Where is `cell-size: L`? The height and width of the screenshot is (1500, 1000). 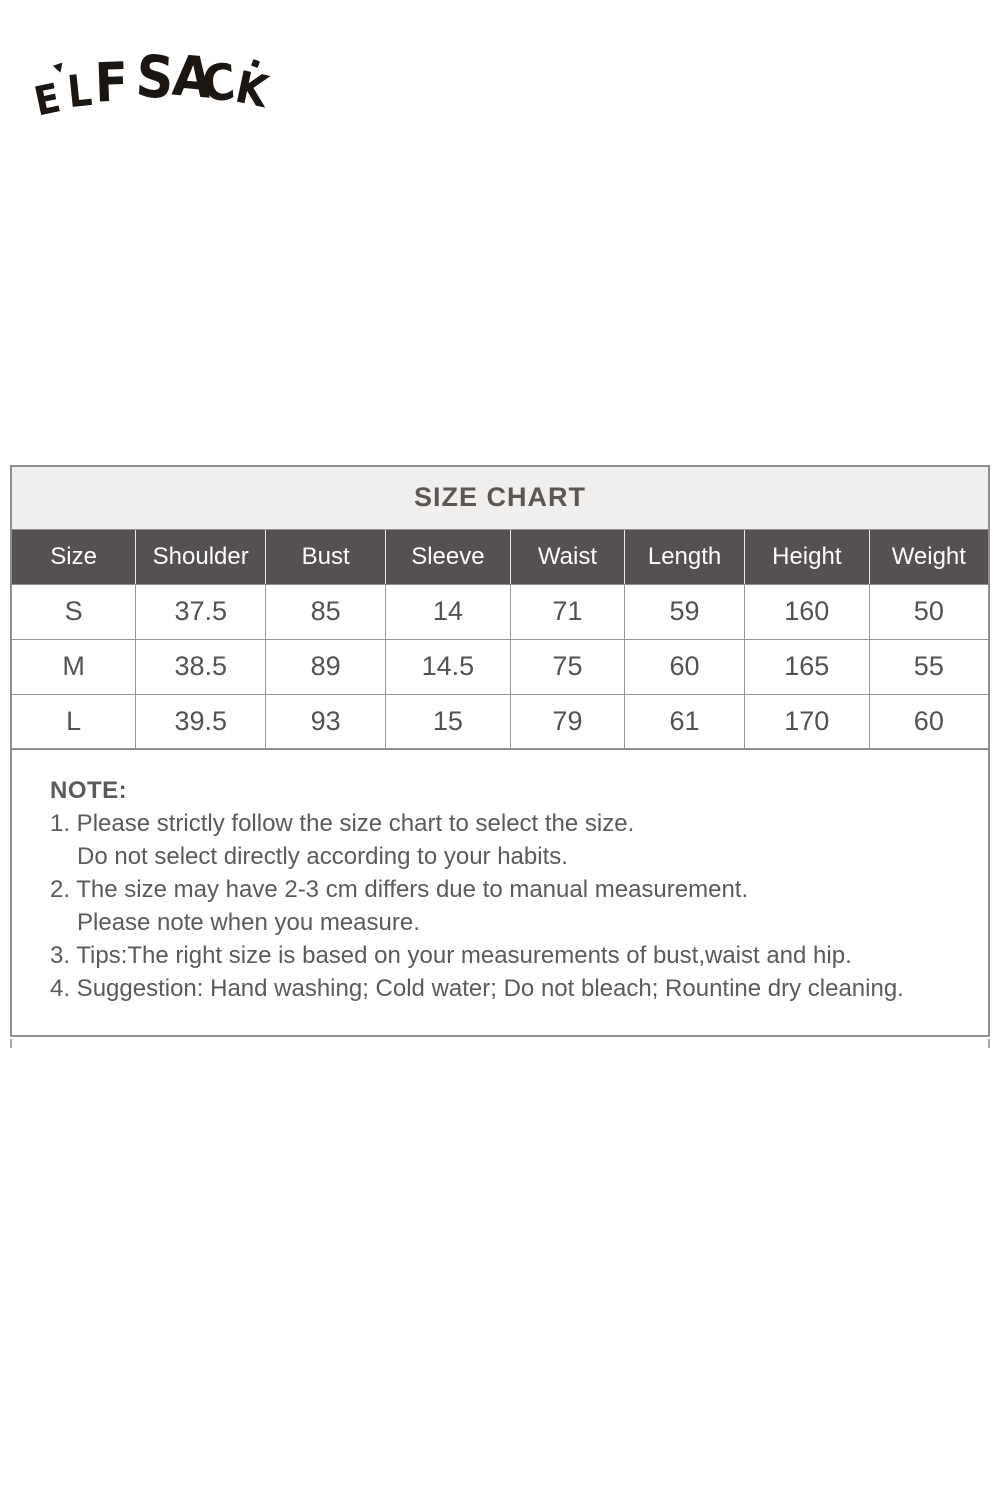
cell-size: L is located at coordinates (73, 721).